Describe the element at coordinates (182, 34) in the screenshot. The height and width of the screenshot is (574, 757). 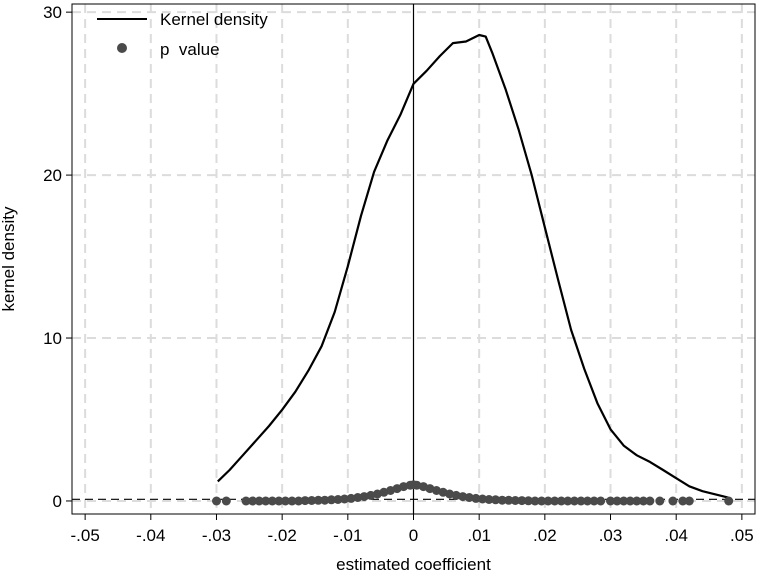
I see `legend: Kernel density p value` at that location.